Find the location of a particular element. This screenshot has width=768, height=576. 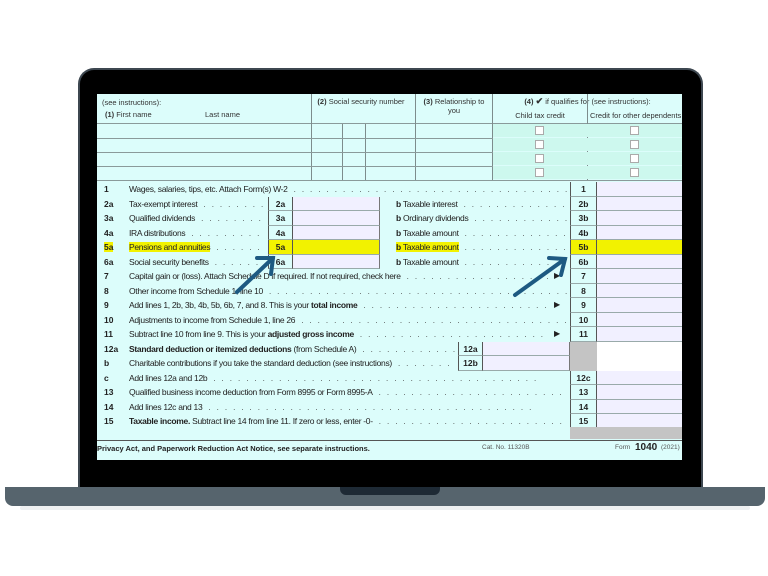

line-label-main: Add lines 12a and 12b is located at coordinates (168, 377).